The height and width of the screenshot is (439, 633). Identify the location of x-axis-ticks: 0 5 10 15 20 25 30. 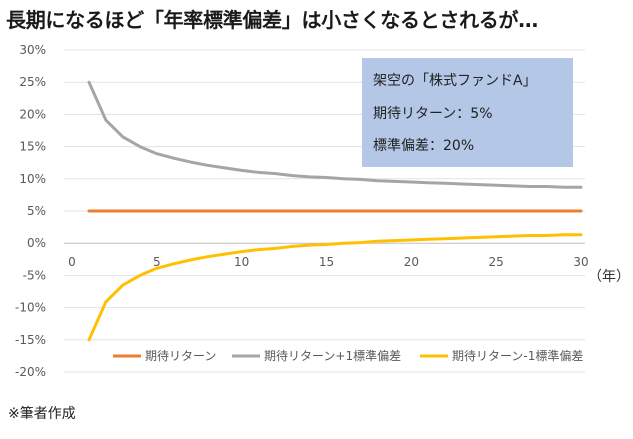
(328, 262).